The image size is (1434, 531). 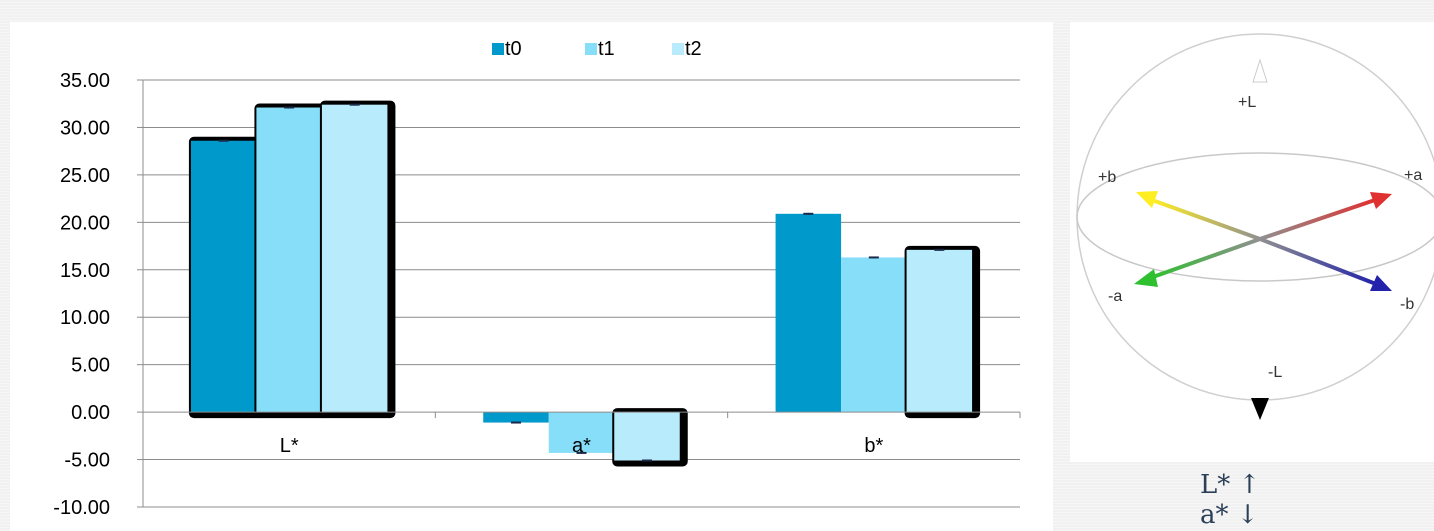 What do you see at coordinates (1381, 283) in the screenshot?
I see `minus-b-arrowhead` at bounding box center [1381, 283].